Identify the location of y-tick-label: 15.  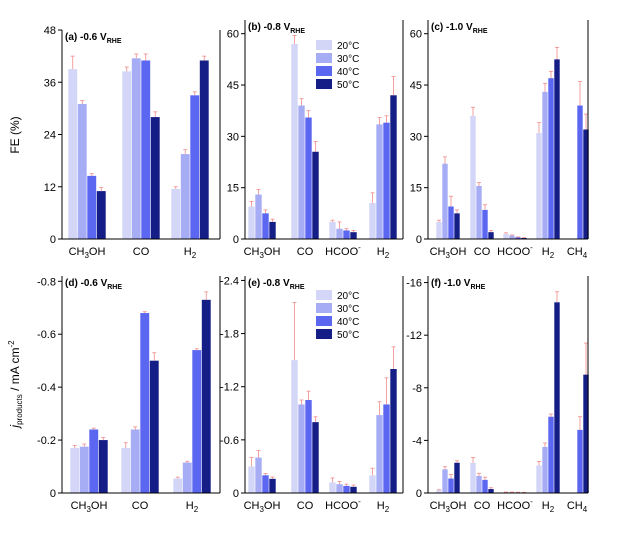
(416, 189).